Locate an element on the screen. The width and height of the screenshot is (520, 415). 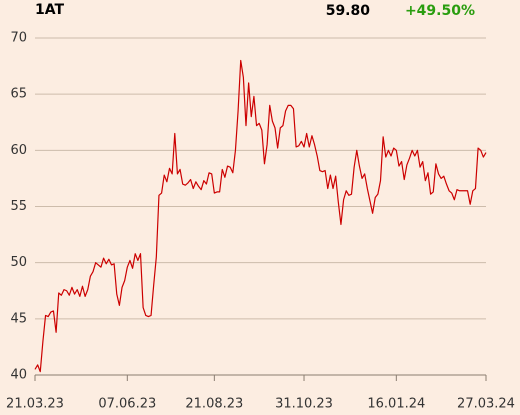
y-tick-label: 70 is located at coordinates (18, 38).